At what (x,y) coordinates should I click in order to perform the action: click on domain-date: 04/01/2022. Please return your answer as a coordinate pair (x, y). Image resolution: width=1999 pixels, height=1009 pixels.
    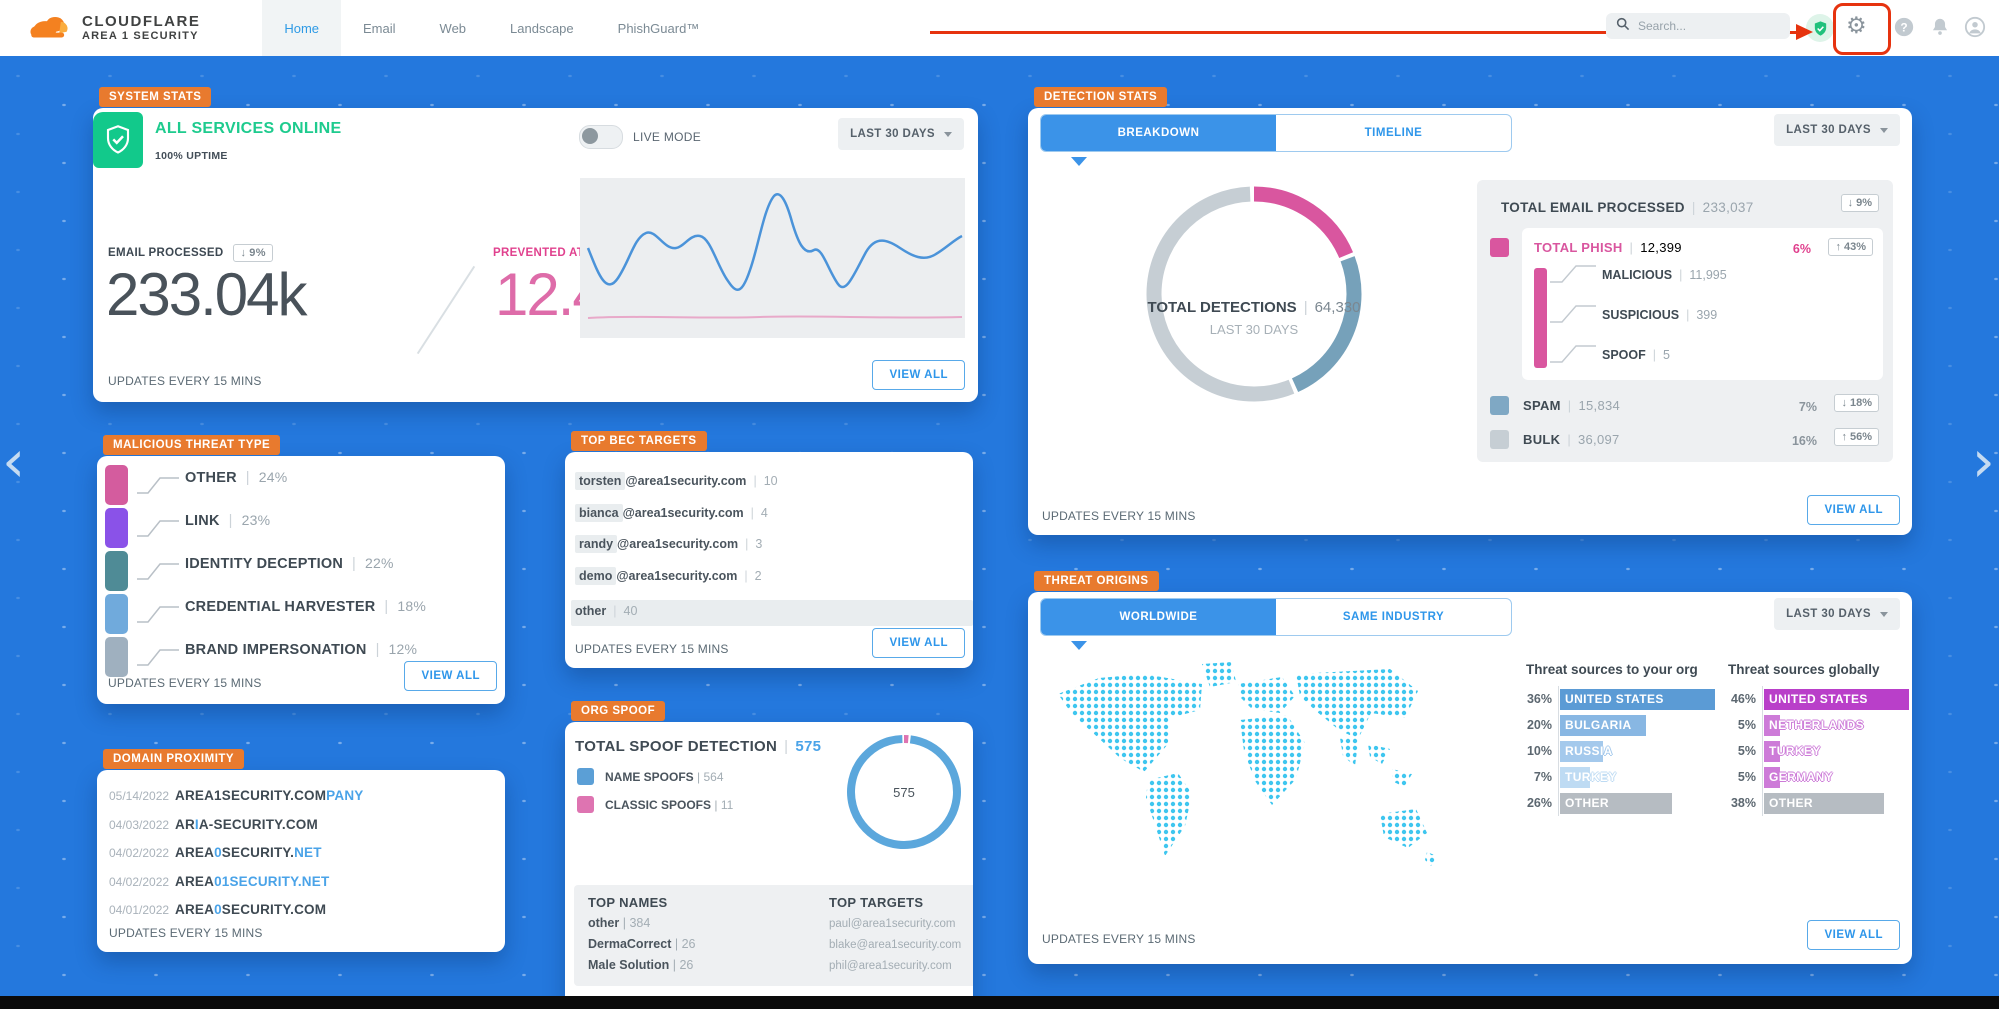
    Looking at the image, I should click on (139, 910).